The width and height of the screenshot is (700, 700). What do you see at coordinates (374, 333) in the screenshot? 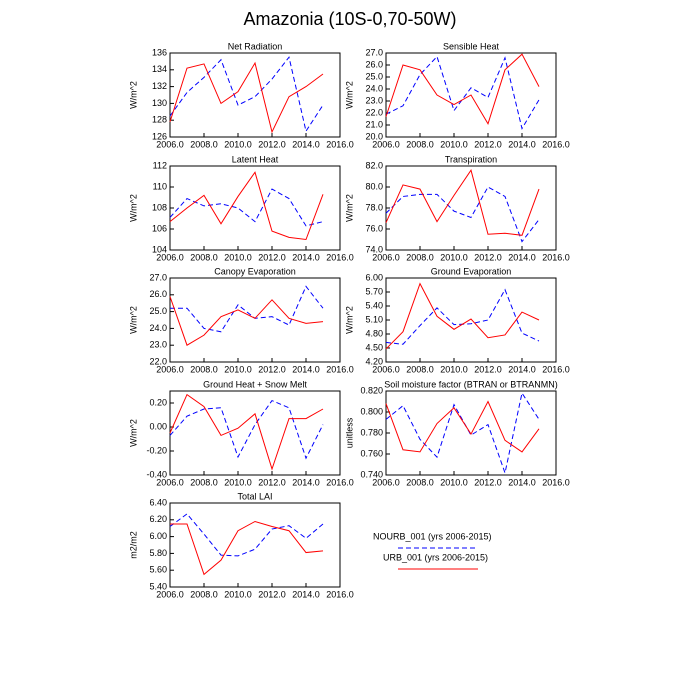
I see `y-tick-label: 4.80` at bounding box center [374, 333].